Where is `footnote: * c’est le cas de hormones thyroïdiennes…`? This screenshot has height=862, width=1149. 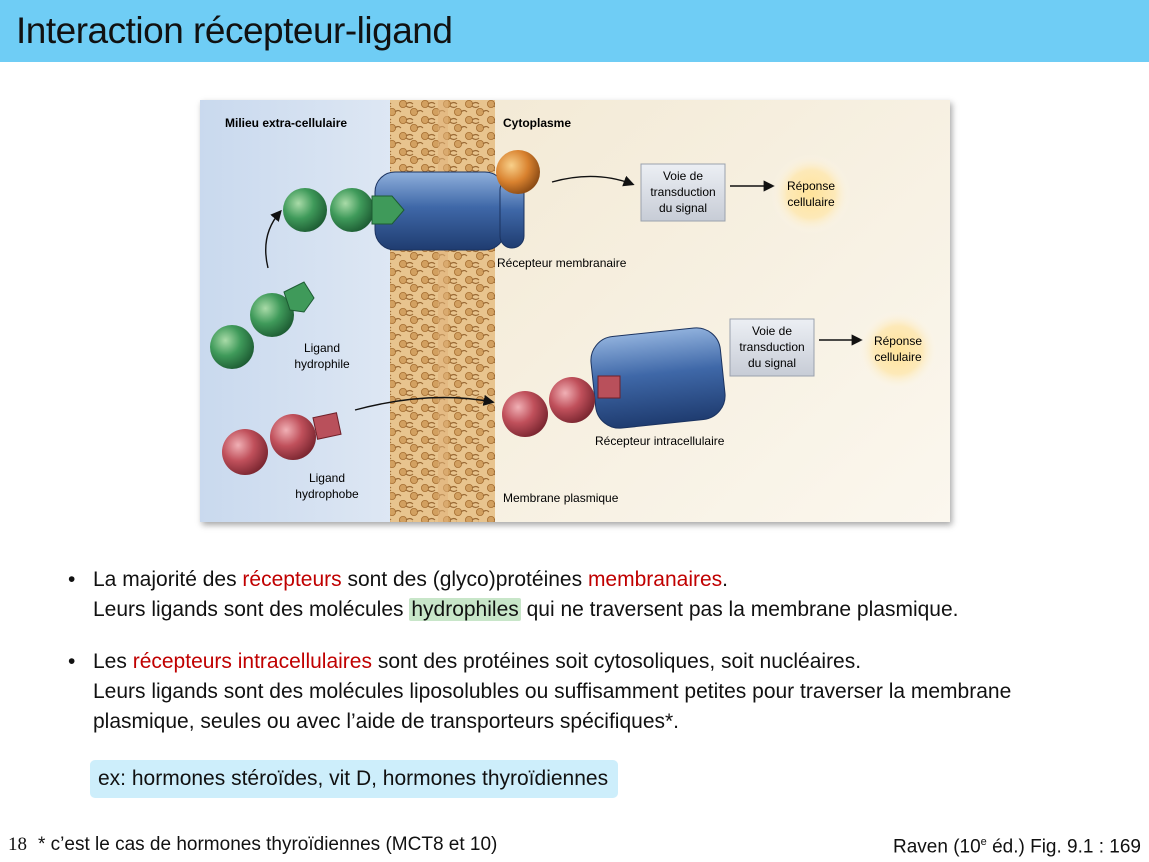 footnote: * c’est le cas de hormones thyroïdiennes… is located at coordinates (268, 844).